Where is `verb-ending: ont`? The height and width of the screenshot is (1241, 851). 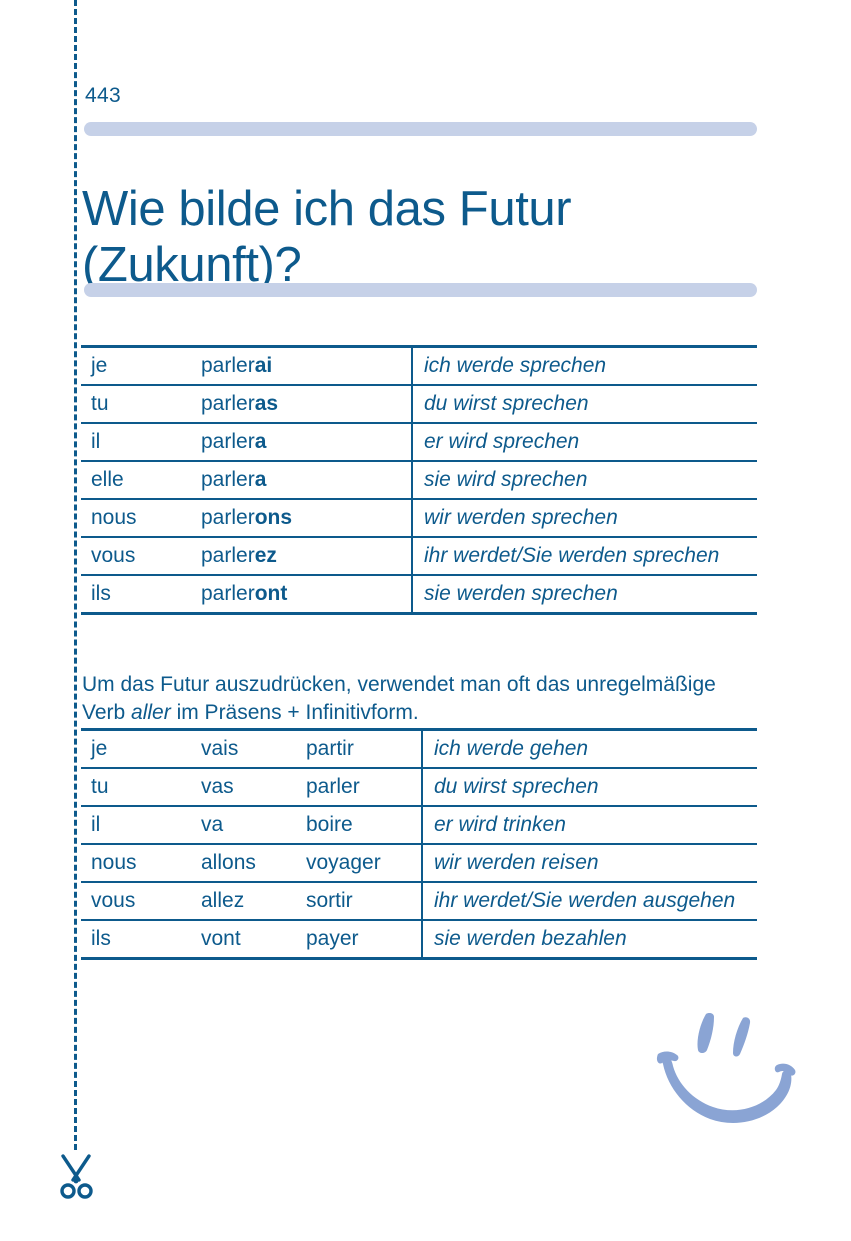 verb-ending: ont is located at coordinates (271, 593).